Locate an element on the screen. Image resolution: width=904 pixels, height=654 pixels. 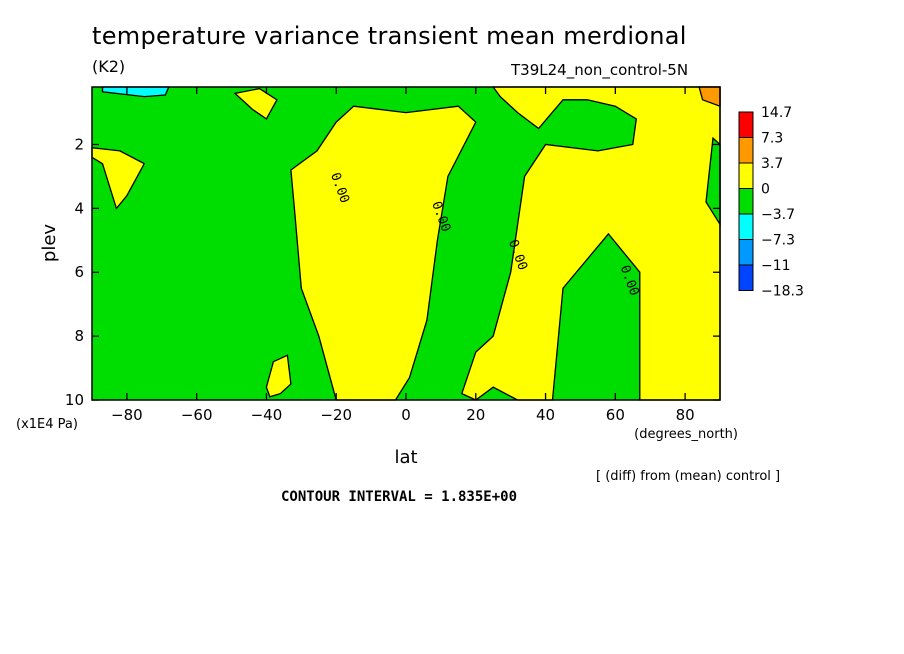
legend-label: −18.3 is located at coordinates (782, 292).